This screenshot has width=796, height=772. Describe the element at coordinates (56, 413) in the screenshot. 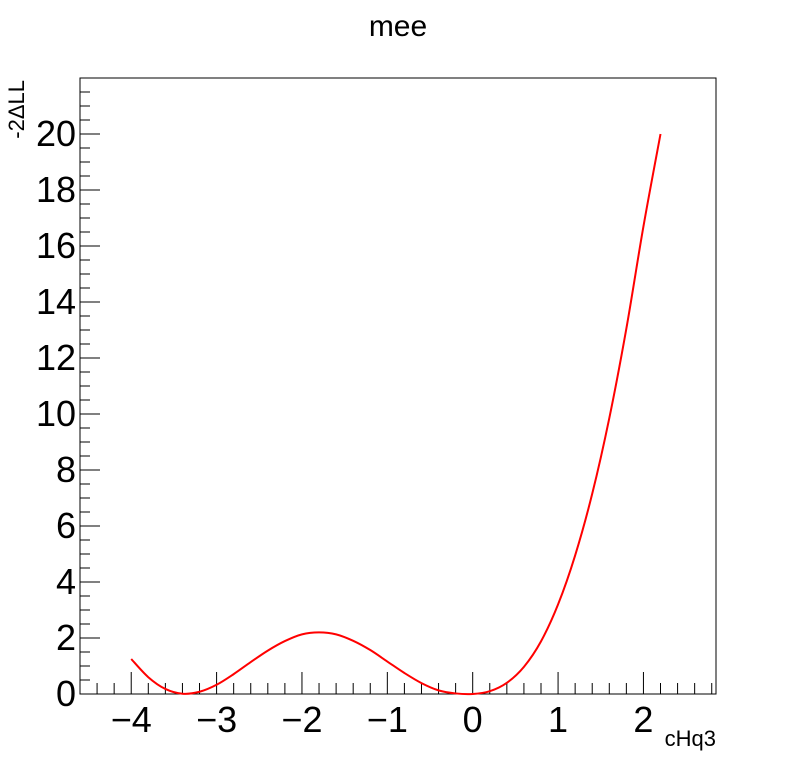

I see `y-tick-label: 10` at that location.